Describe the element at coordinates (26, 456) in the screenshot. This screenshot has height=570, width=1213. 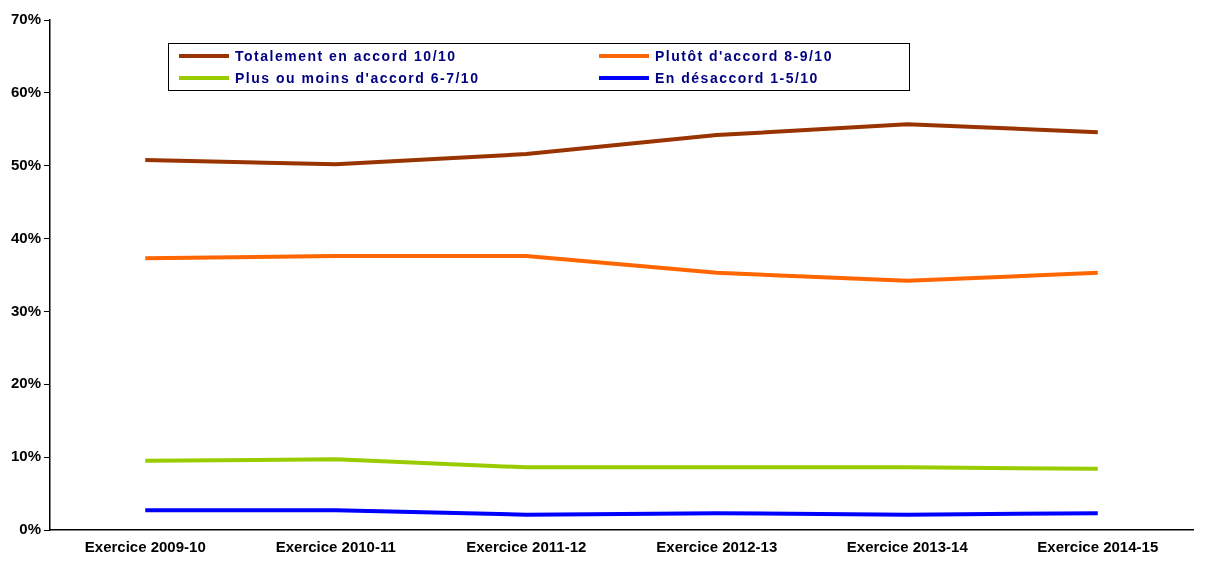
I see `y-tick-label: 10%` at that location.